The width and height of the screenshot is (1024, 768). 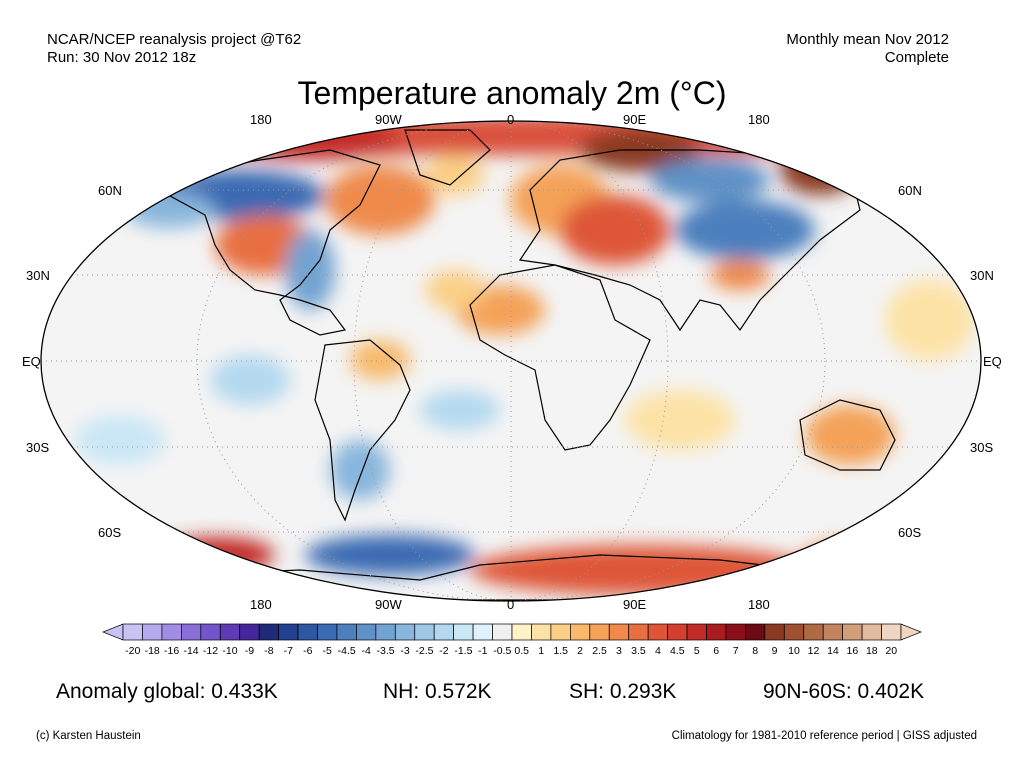 What do you see at coordinates (872, 651) in the screenshot?
I see `colorbar-tick-label: 18` at bounding box center [872, 651].